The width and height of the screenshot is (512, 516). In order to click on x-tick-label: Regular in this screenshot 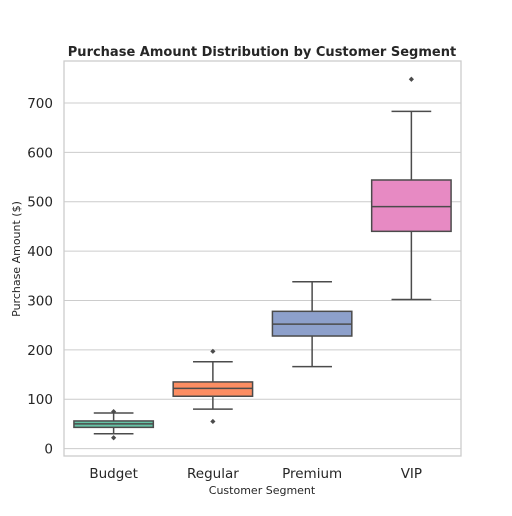, I will do `click(213, 474)`.